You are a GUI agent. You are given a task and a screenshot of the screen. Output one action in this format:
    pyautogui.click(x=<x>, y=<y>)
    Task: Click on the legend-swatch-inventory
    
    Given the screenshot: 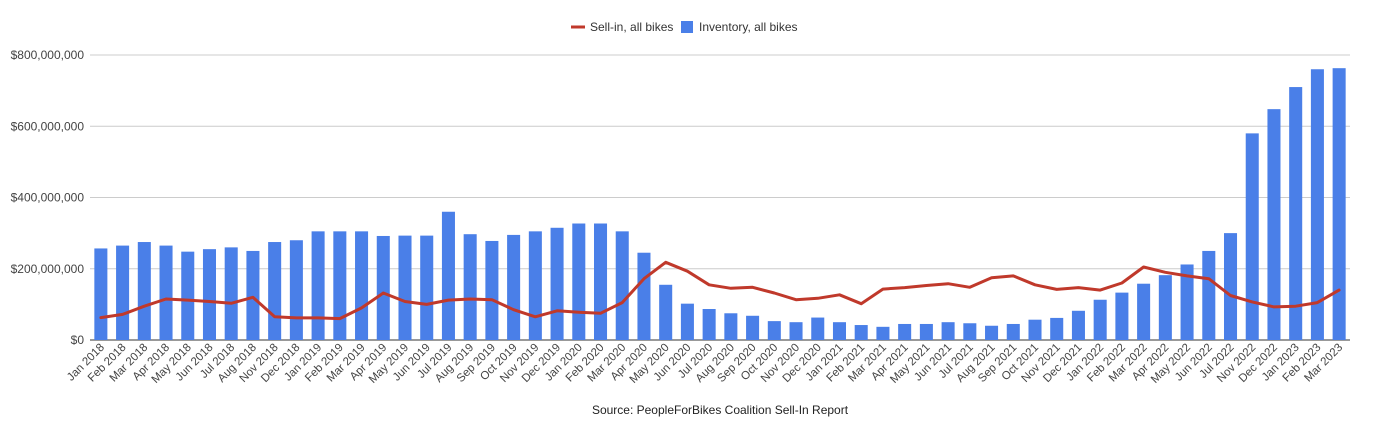 What is the action you would take?
    pyautogui.click(x=687, y=27)
    